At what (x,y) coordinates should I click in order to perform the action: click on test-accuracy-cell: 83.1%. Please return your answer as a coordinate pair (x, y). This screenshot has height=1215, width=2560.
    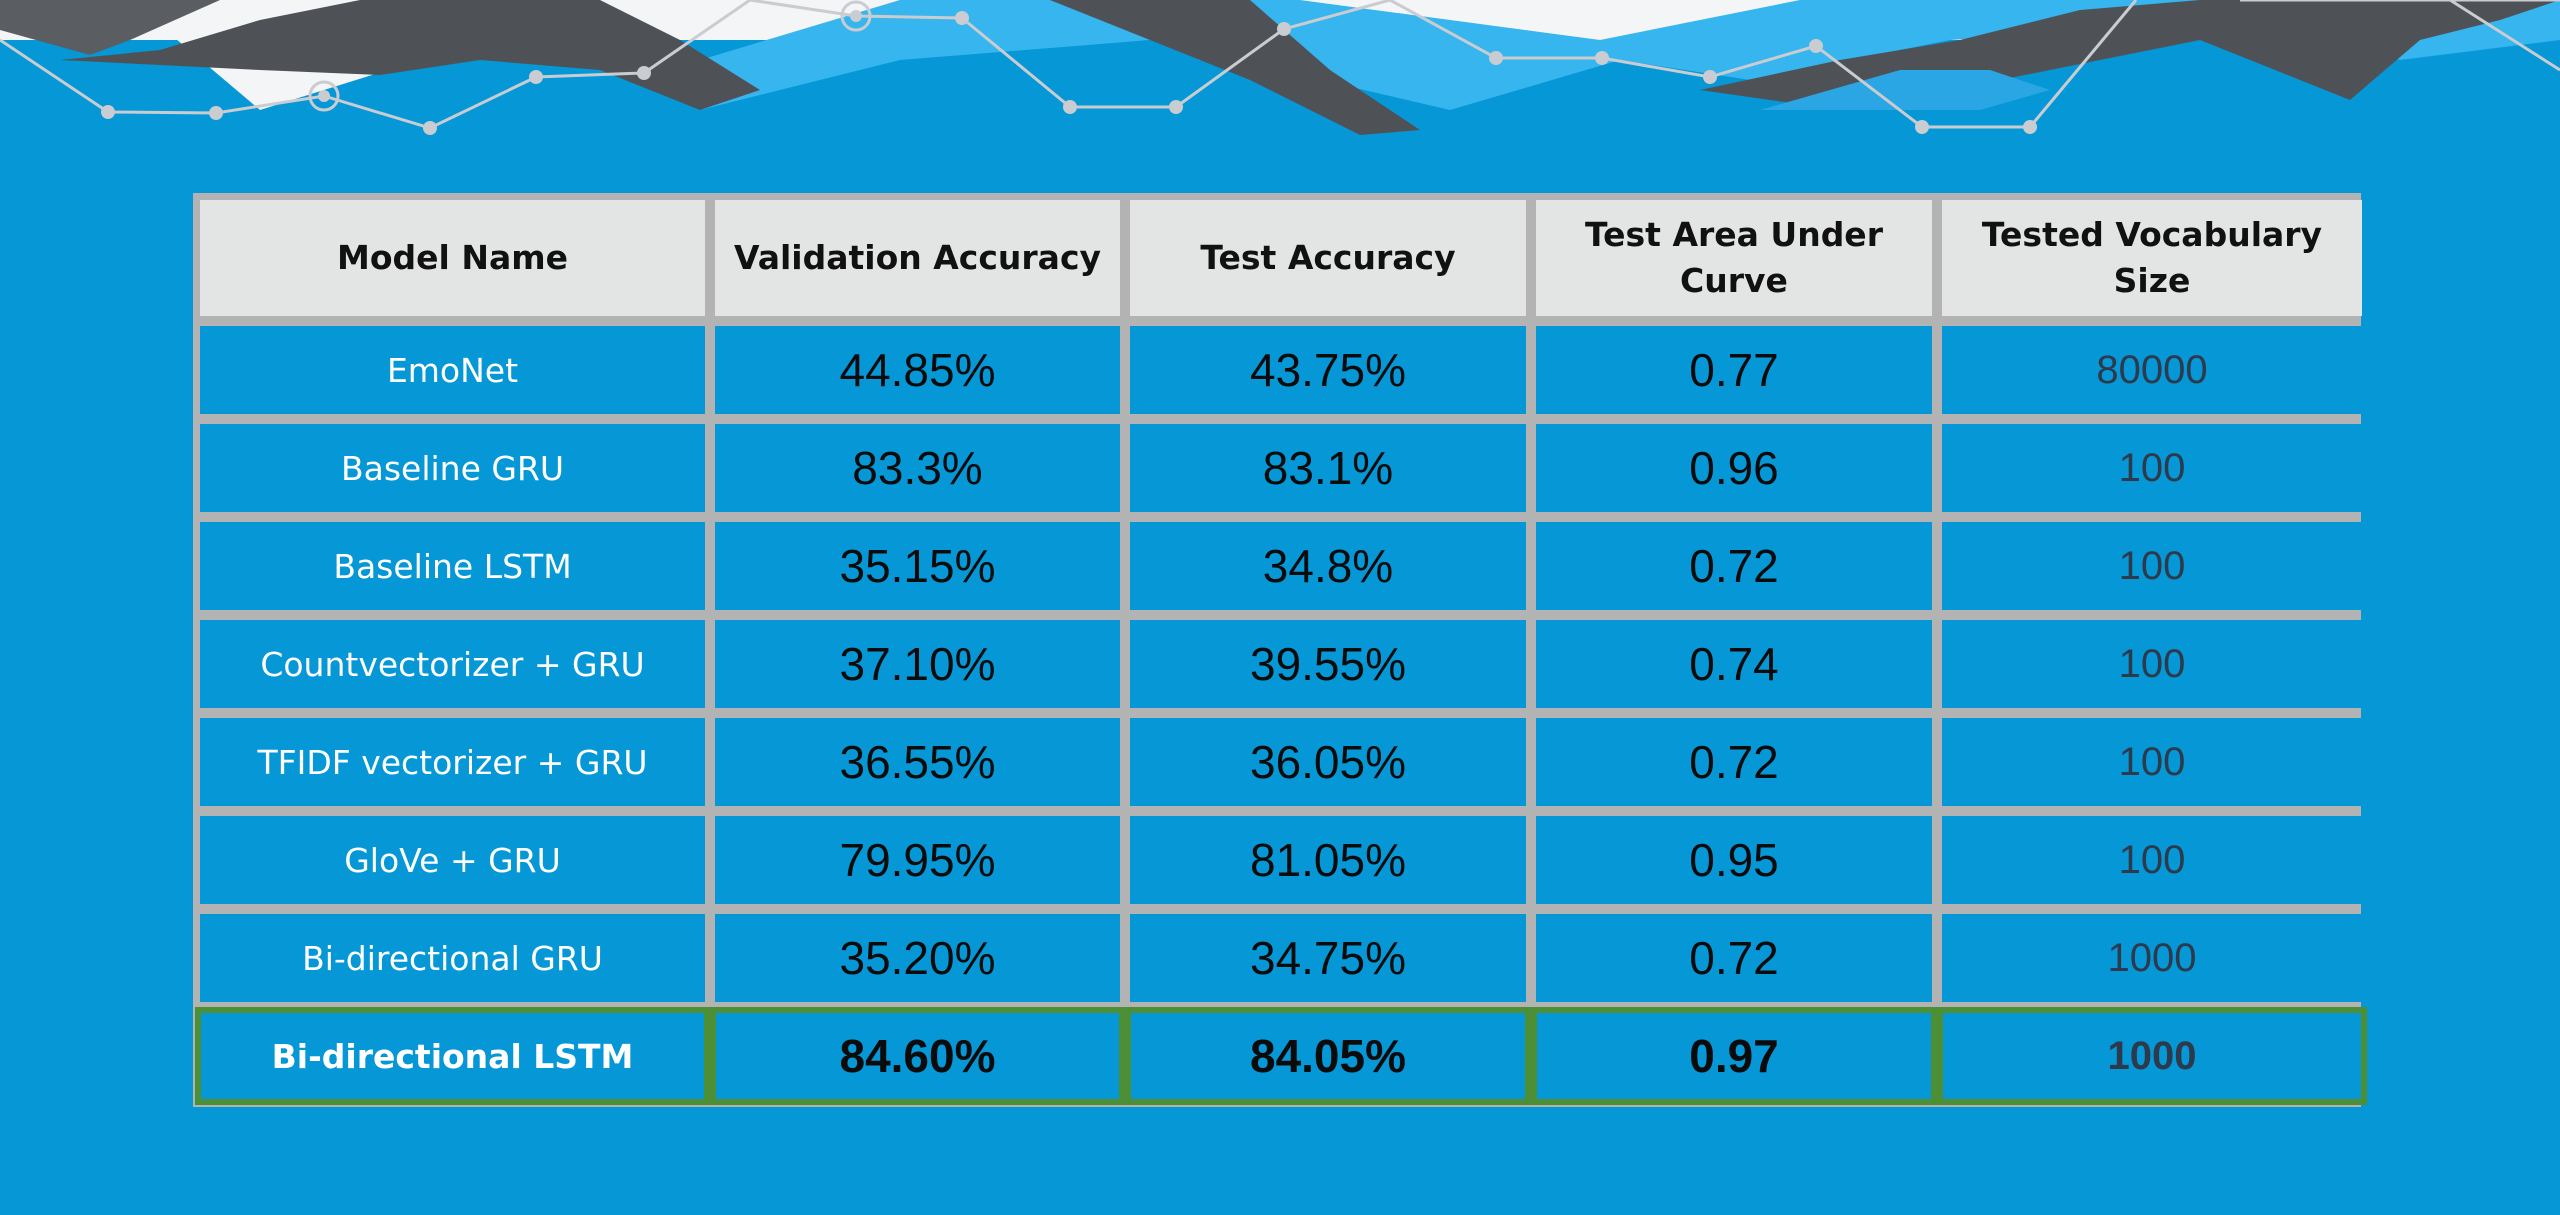
    Looking at the image, I should click on (1328, 468).